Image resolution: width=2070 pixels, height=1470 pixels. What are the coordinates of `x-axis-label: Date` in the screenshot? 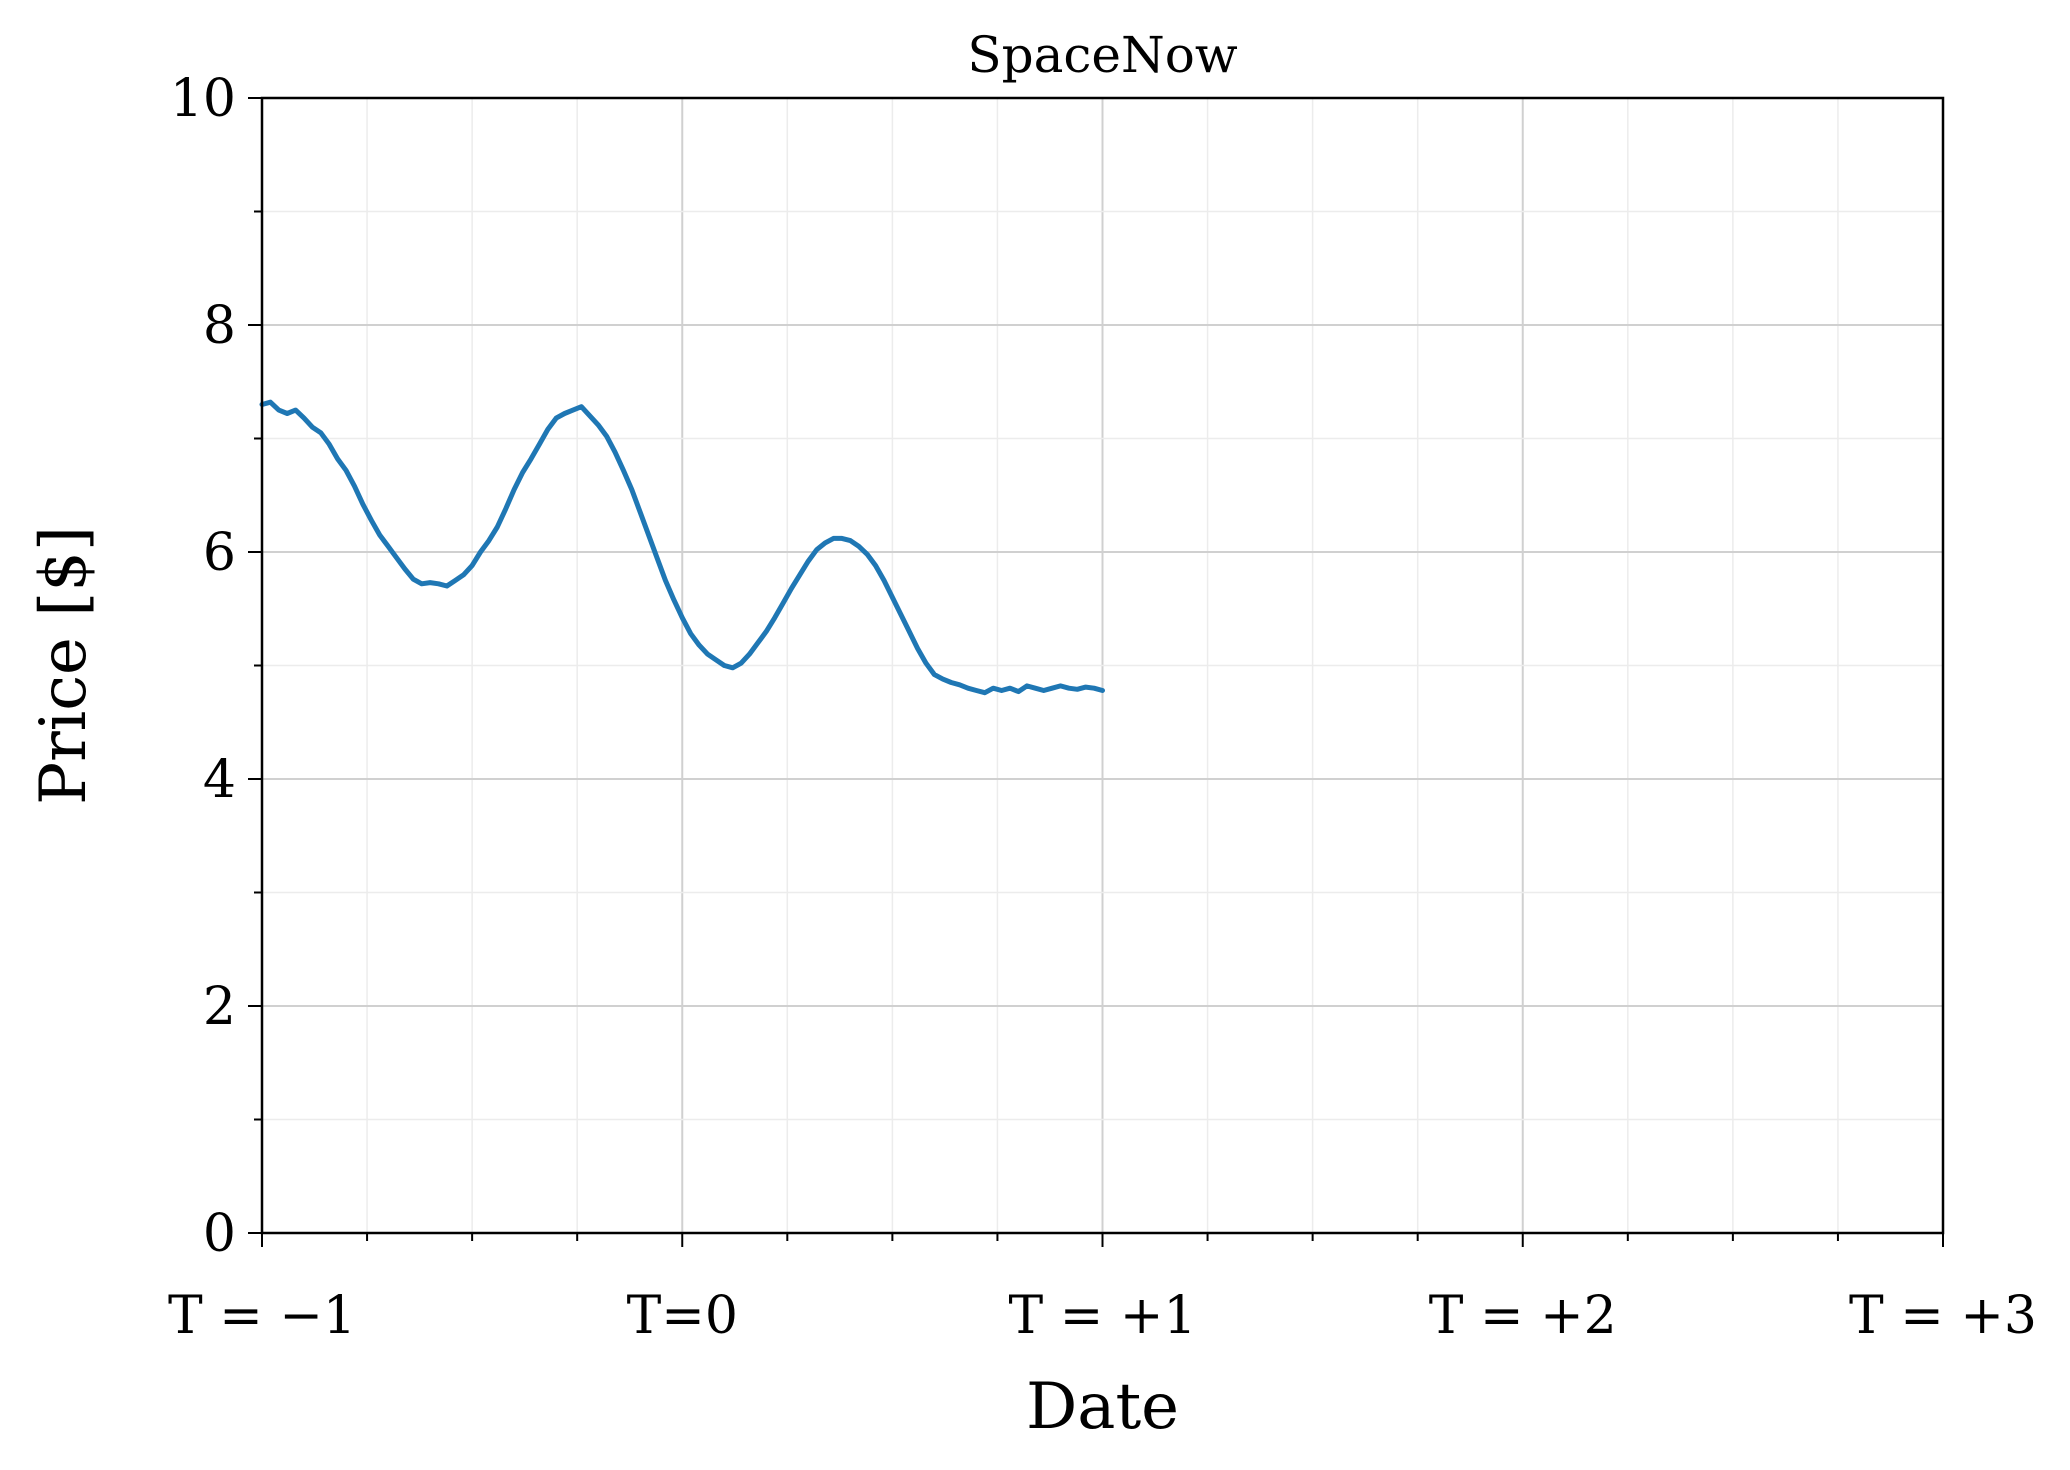 It's located at (1102, 1407).